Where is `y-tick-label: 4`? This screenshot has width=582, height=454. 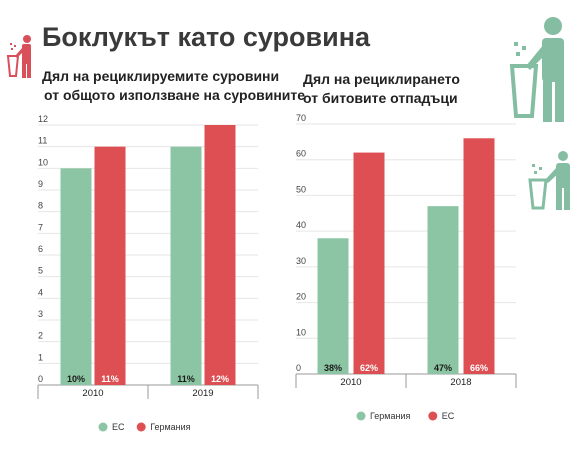
y-tick-label: 4 is located at coordinates (40, 292).